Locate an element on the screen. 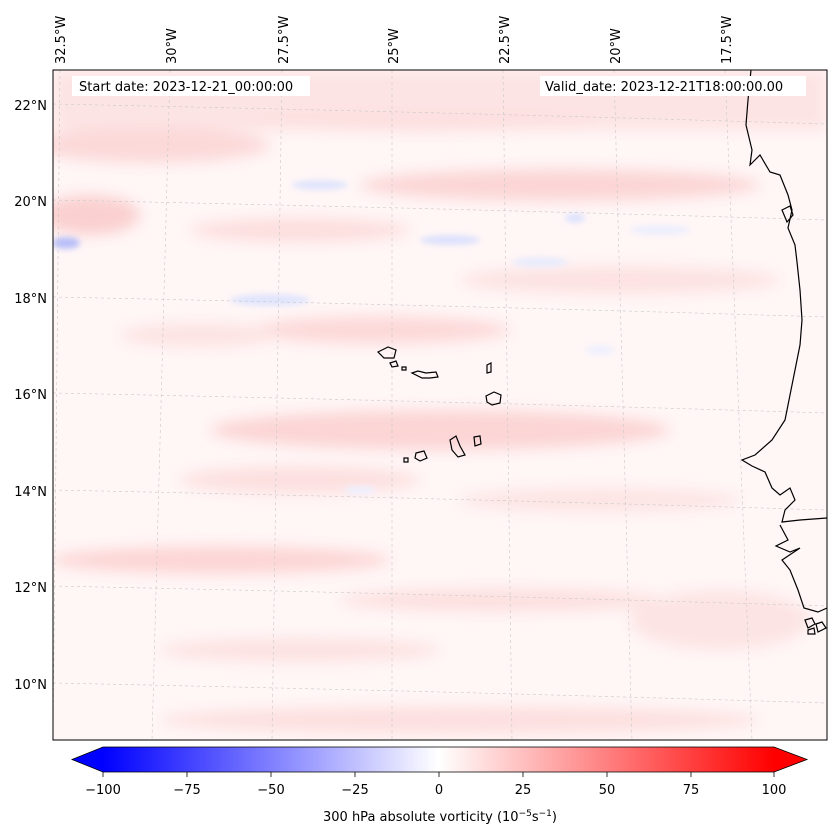 The width and height of the screenshot is (837, 839). island-santo-antao is located at coordinates (386, 352).